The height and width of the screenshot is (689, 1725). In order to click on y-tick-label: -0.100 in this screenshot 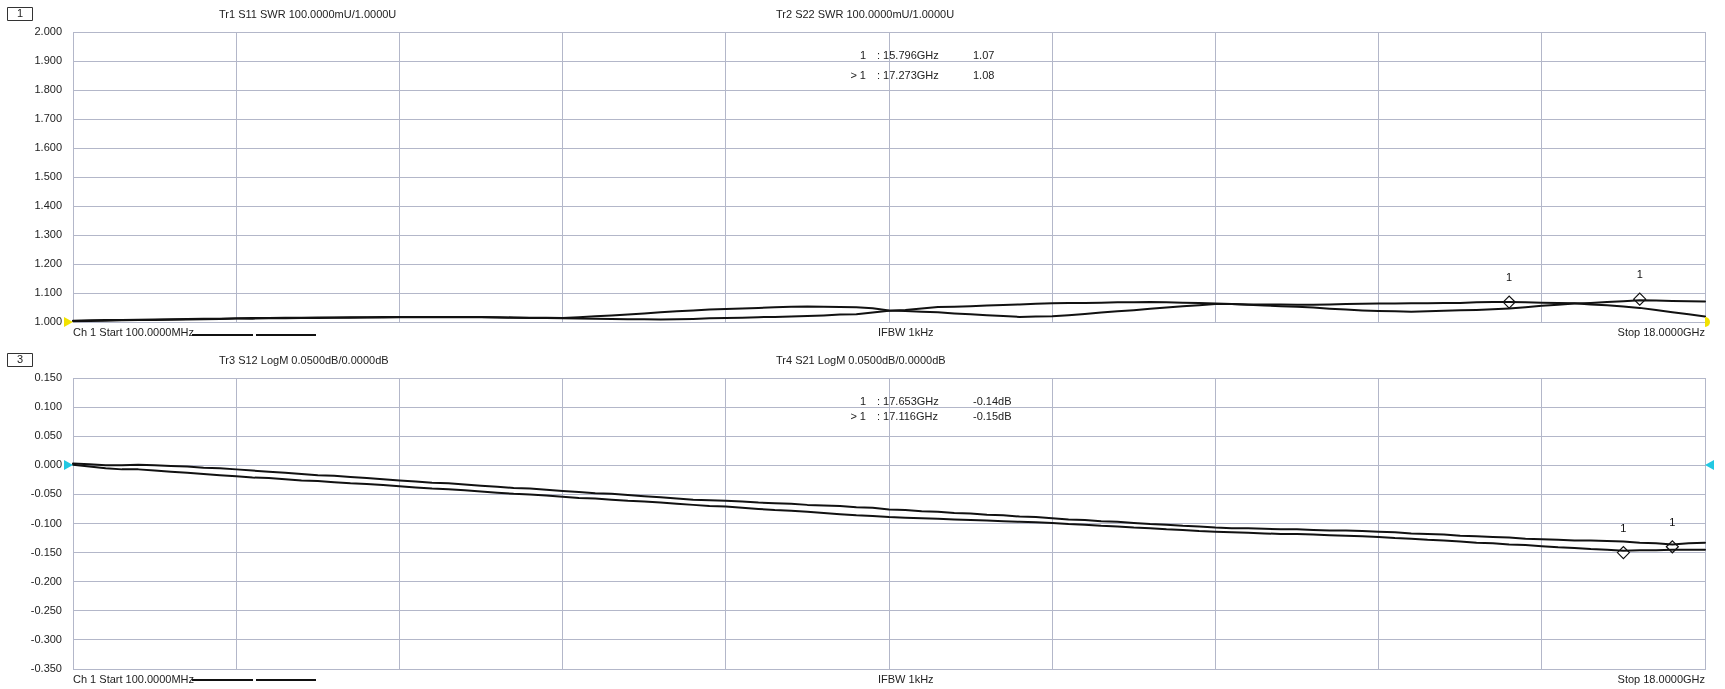, I will do `click(46, 522)`.